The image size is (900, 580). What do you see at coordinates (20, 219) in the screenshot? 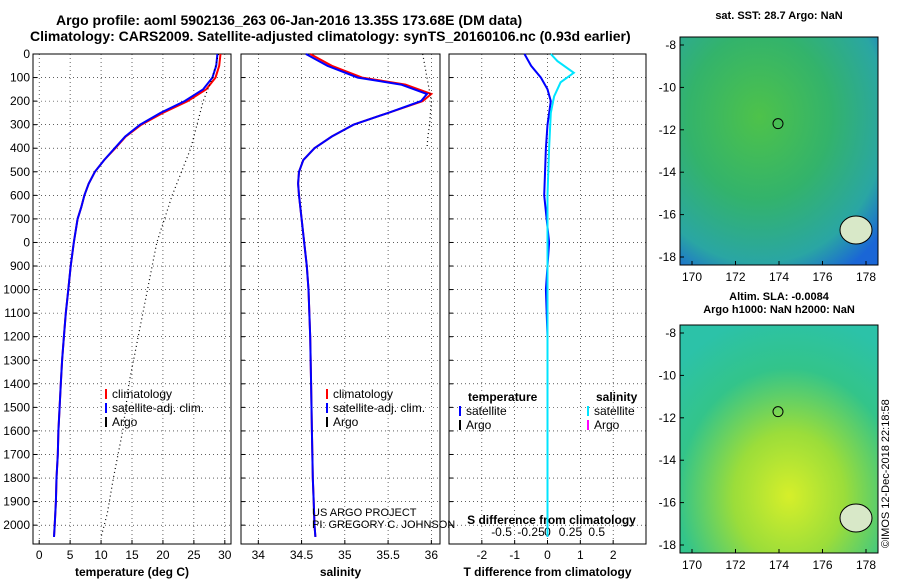
I see `y-tick-label: 700` at bounding box center [20, 219].